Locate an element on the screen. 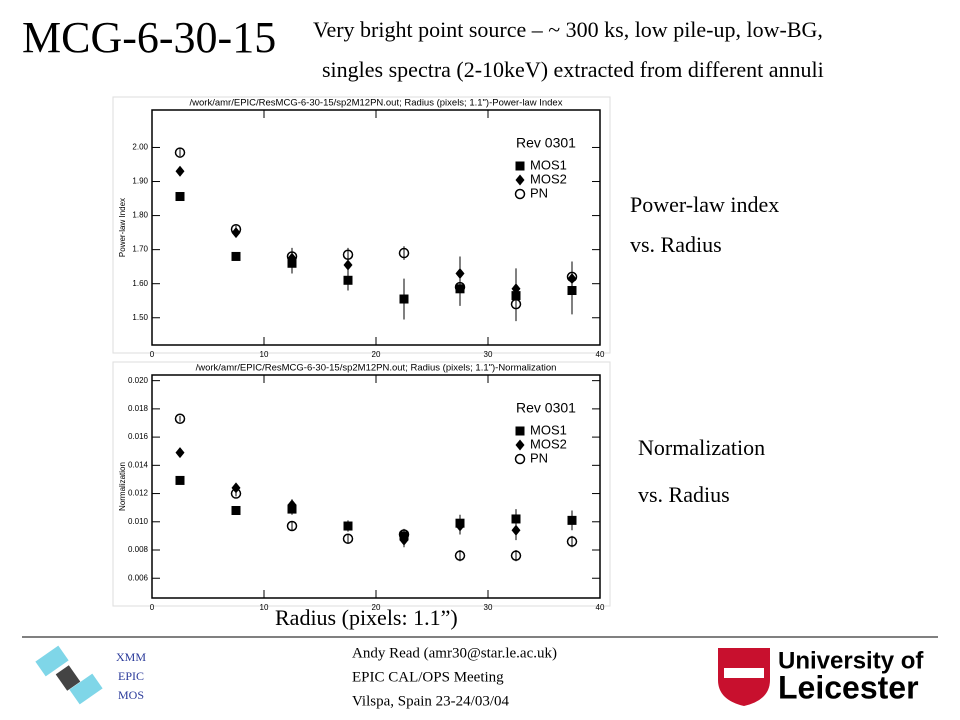  y-axis-label: Power-law Index is located at coordinates (122, 227).